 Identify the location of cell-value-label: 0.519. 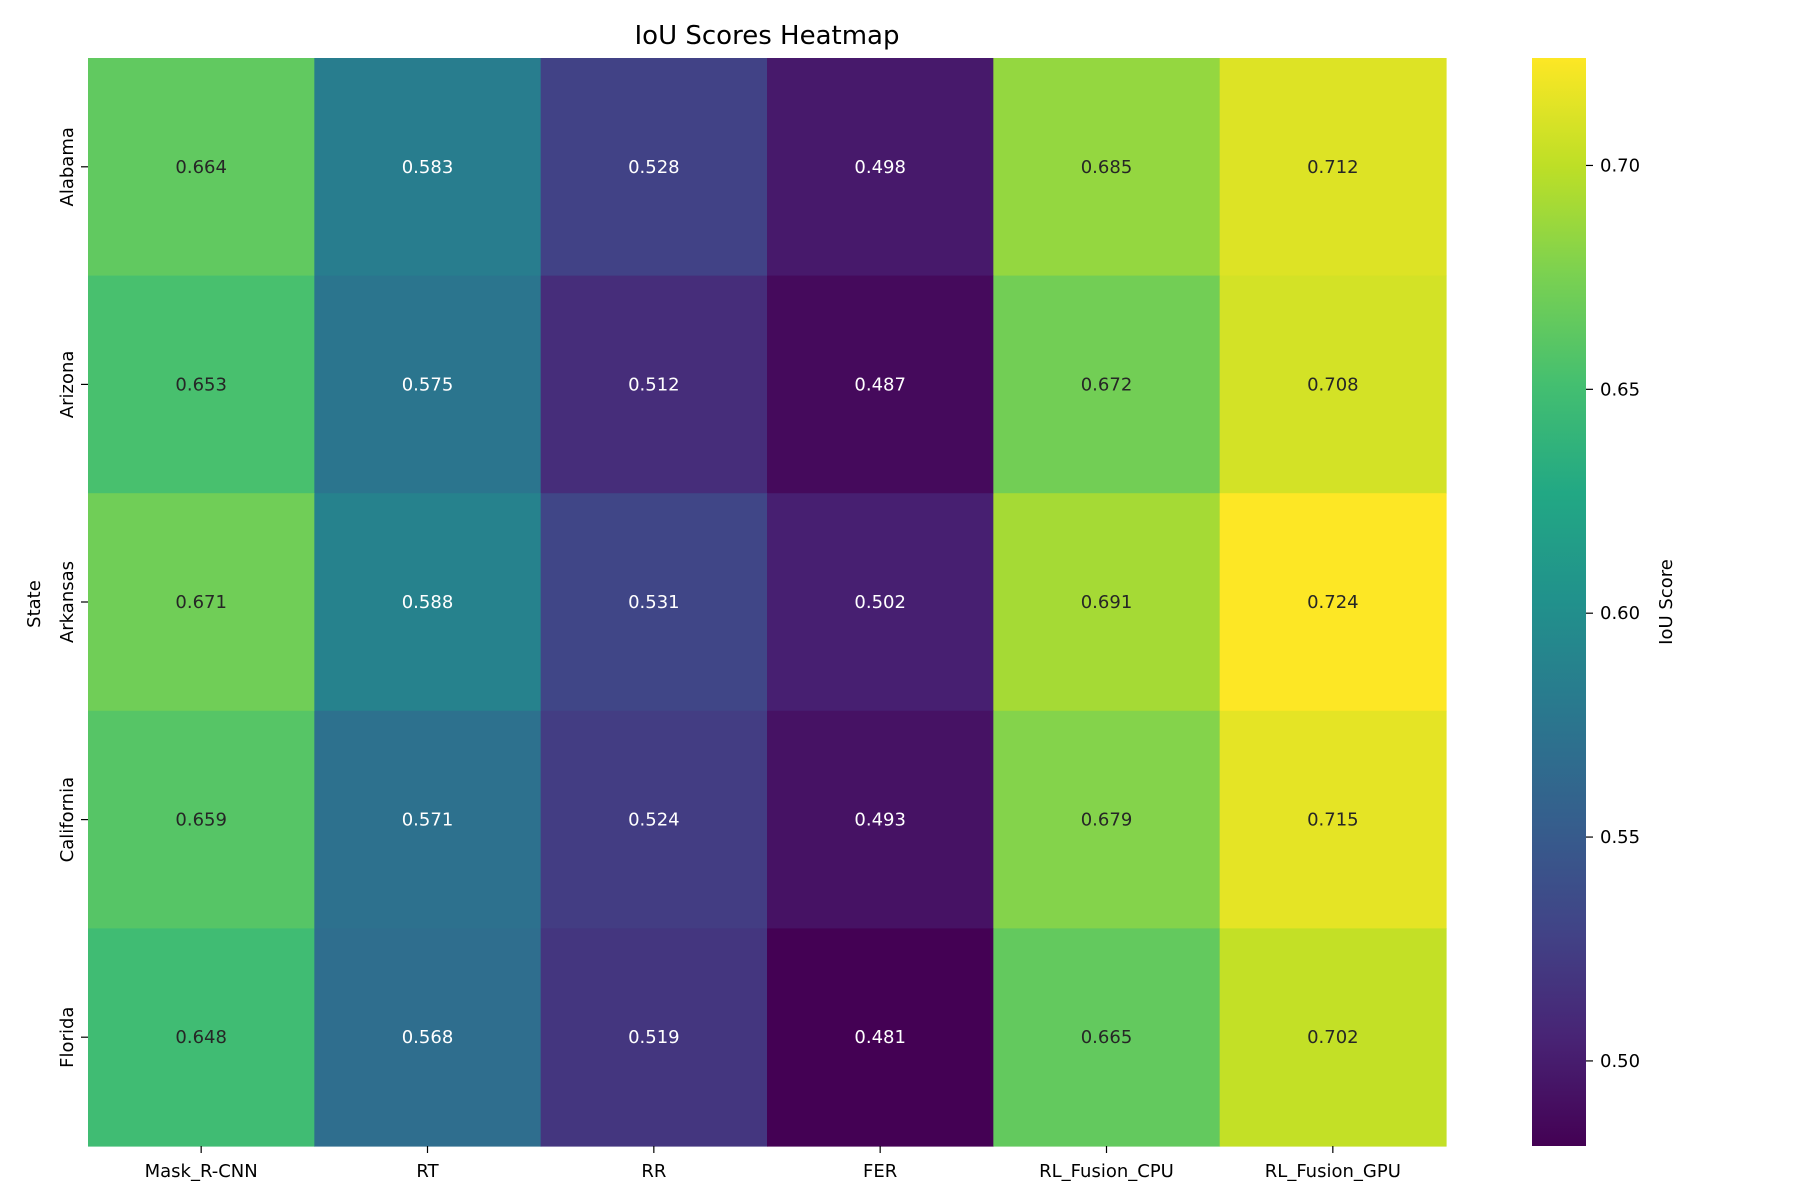
(654, 1037).